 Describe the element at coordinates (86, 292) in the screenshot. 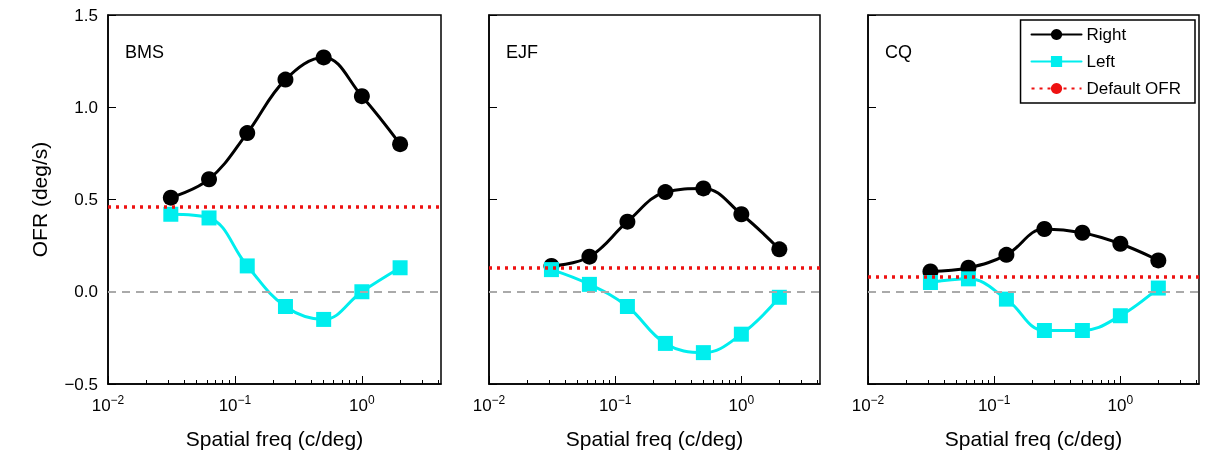

I see `y-tick-label: 0.0` at that location.